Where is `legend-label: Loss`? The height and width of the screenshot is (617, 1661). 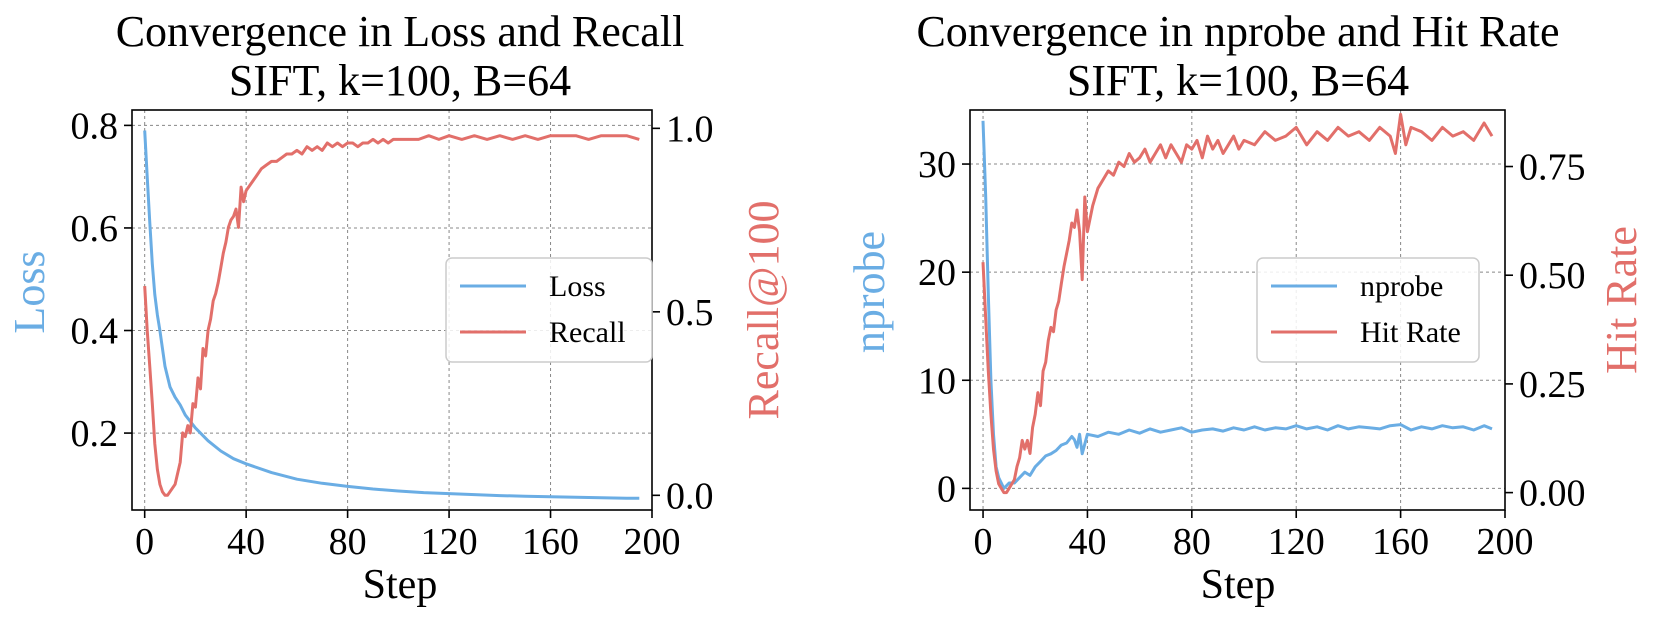 legend-label: Loss is located at coordinates (577, 286).